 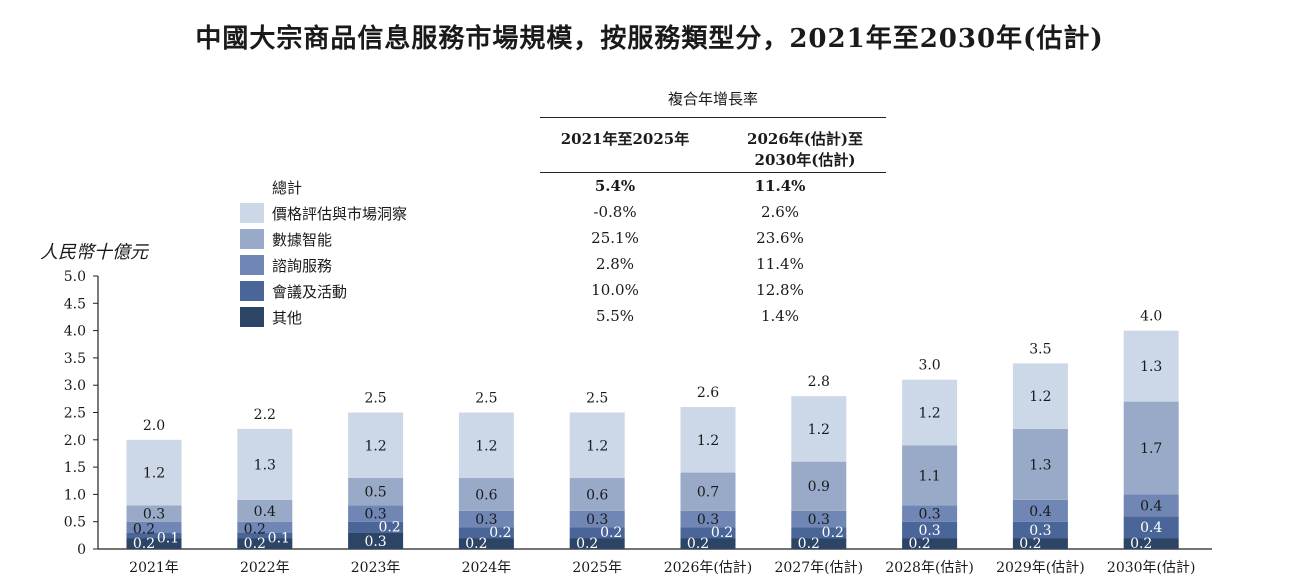 What do you see at coordinates (94, 252) in the screenshot?
I see `y-axis-label: 人民幣十億元` at bounding box center [94, 252].